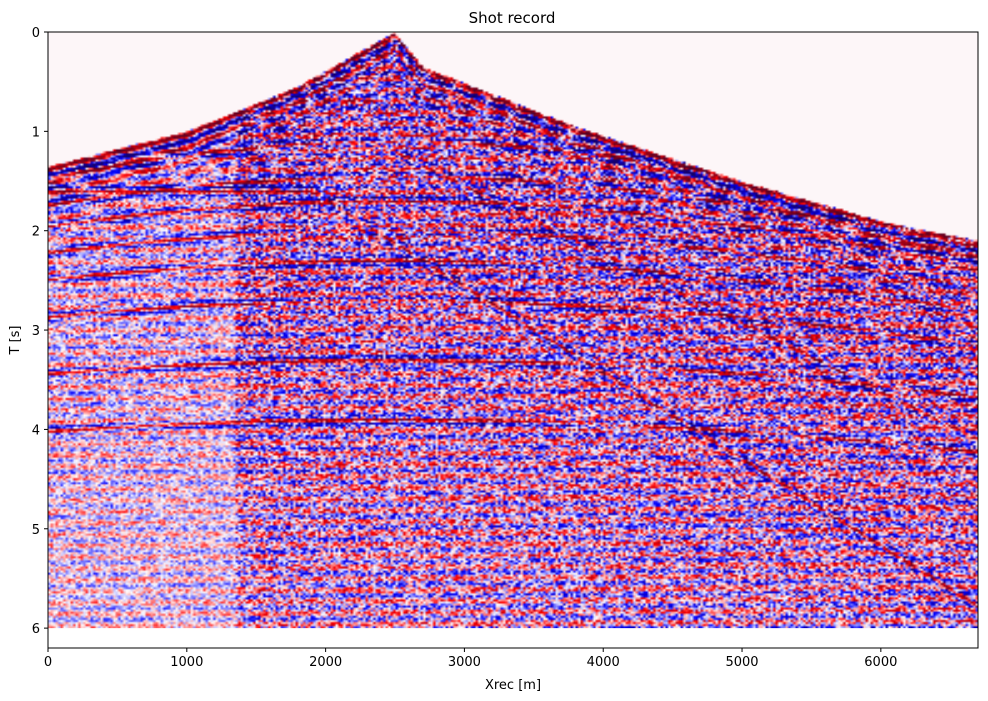  I want to click on x-tick-label: 0, so click(48, 662).